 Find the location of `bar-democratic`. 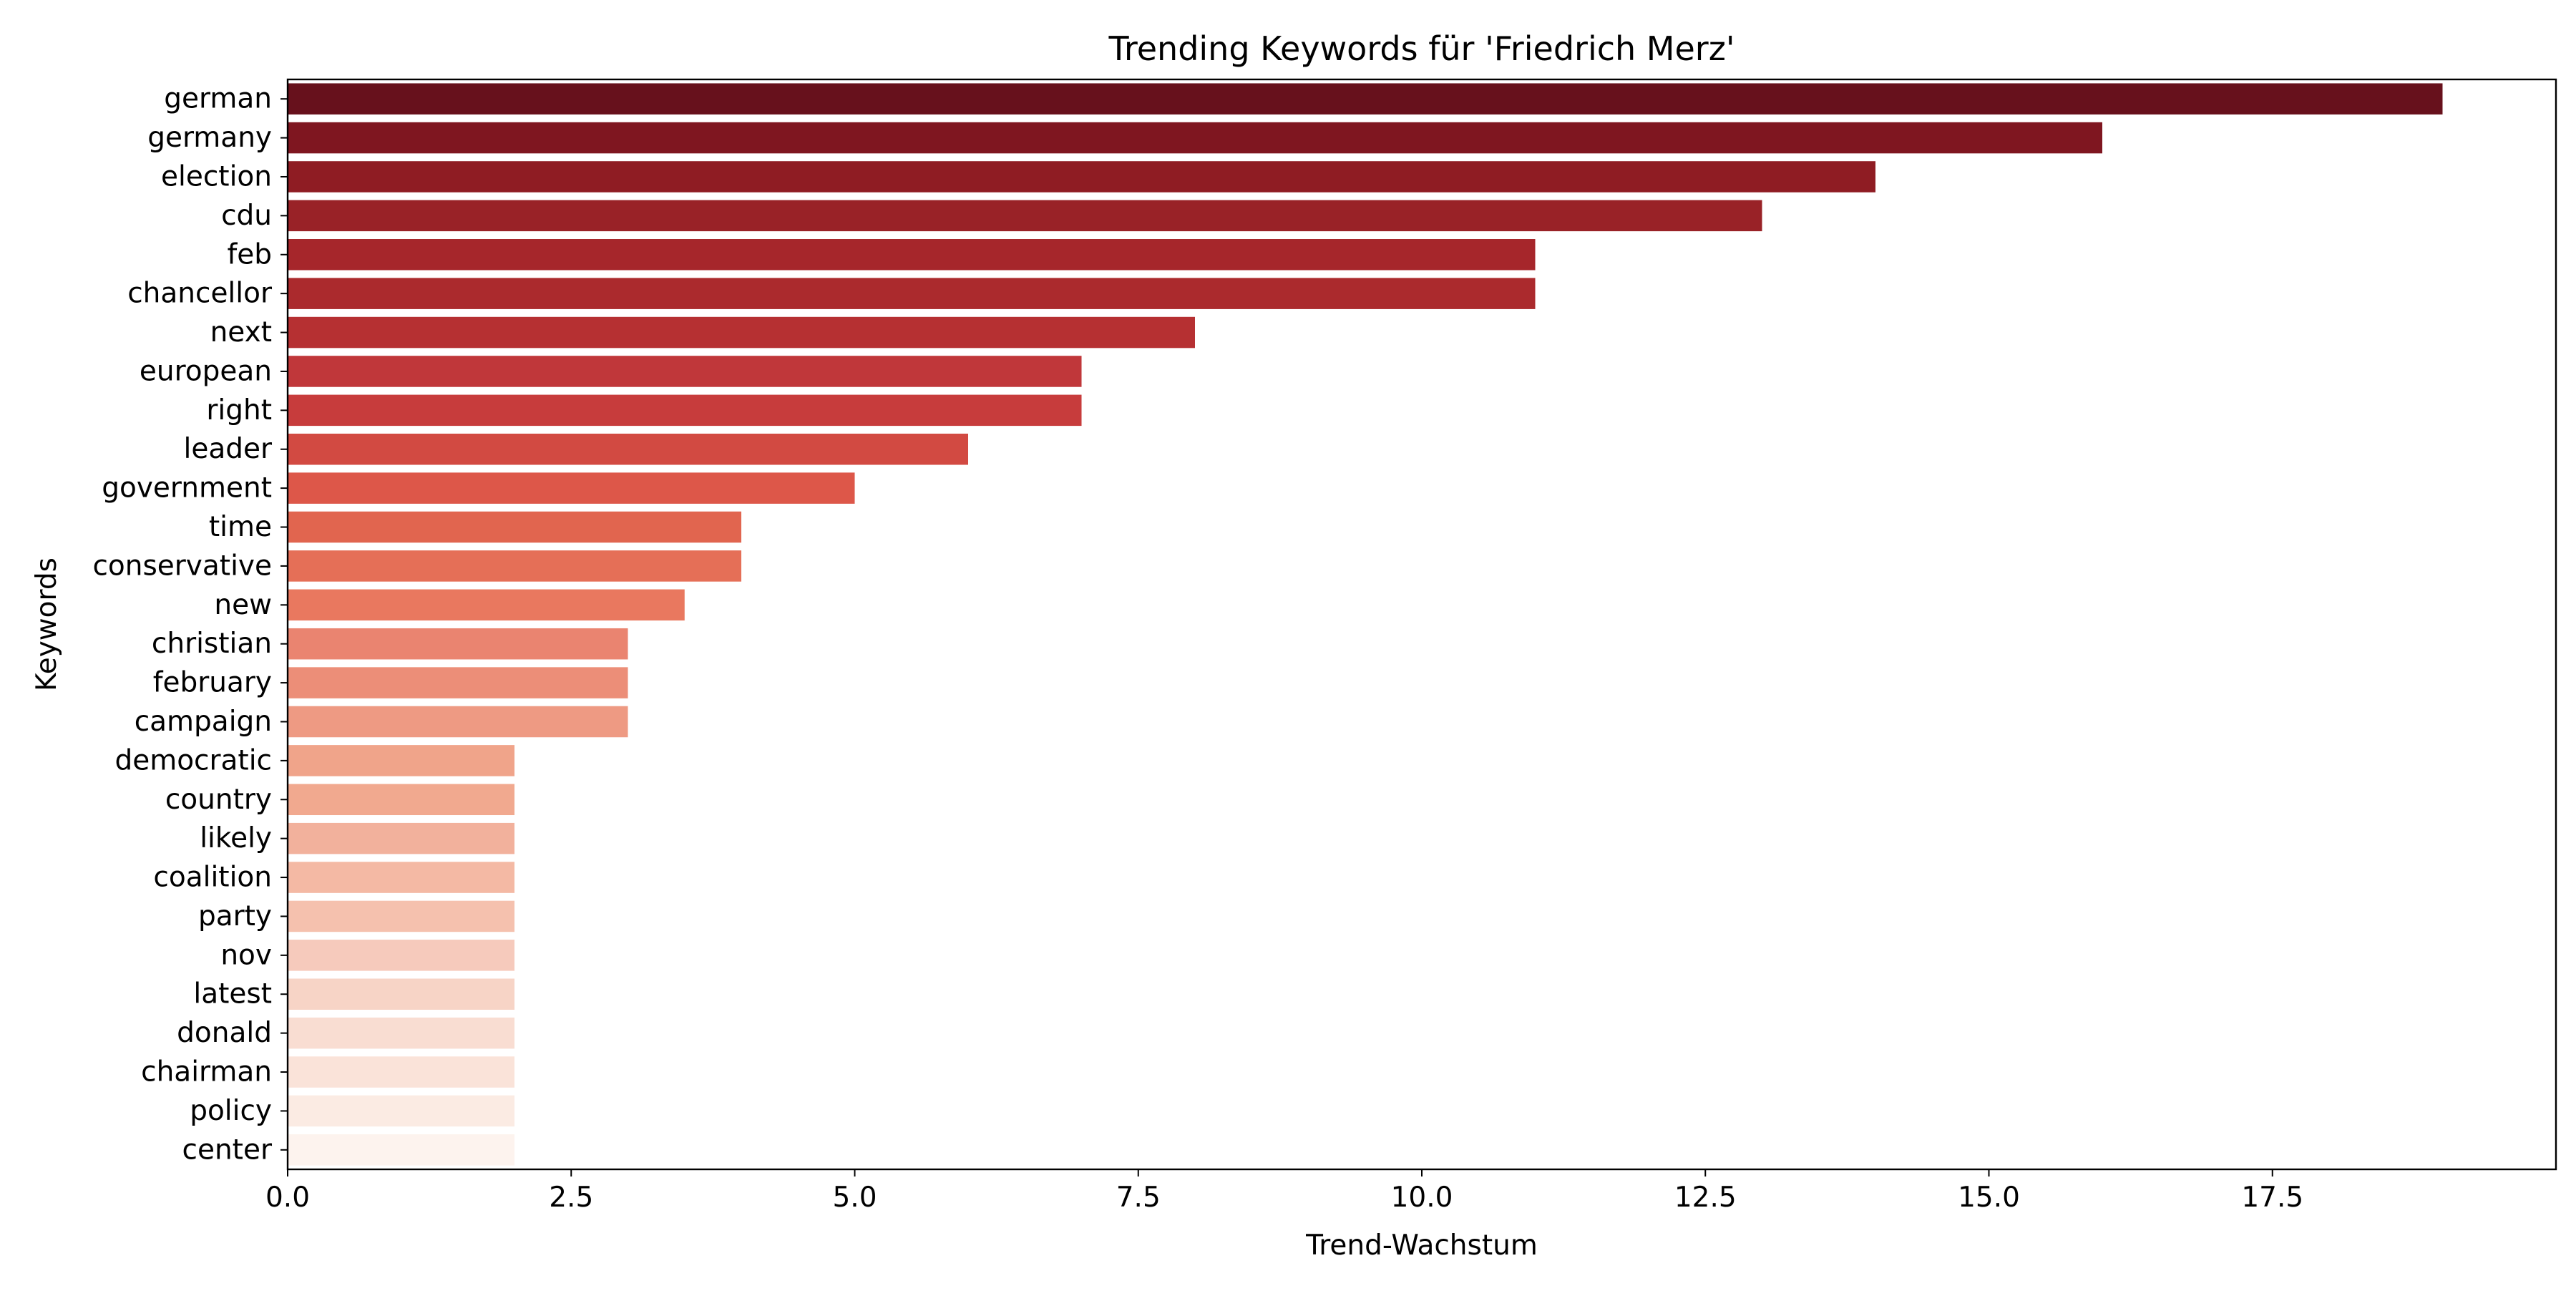

bar-democratic is located at coordinates (401, 760).